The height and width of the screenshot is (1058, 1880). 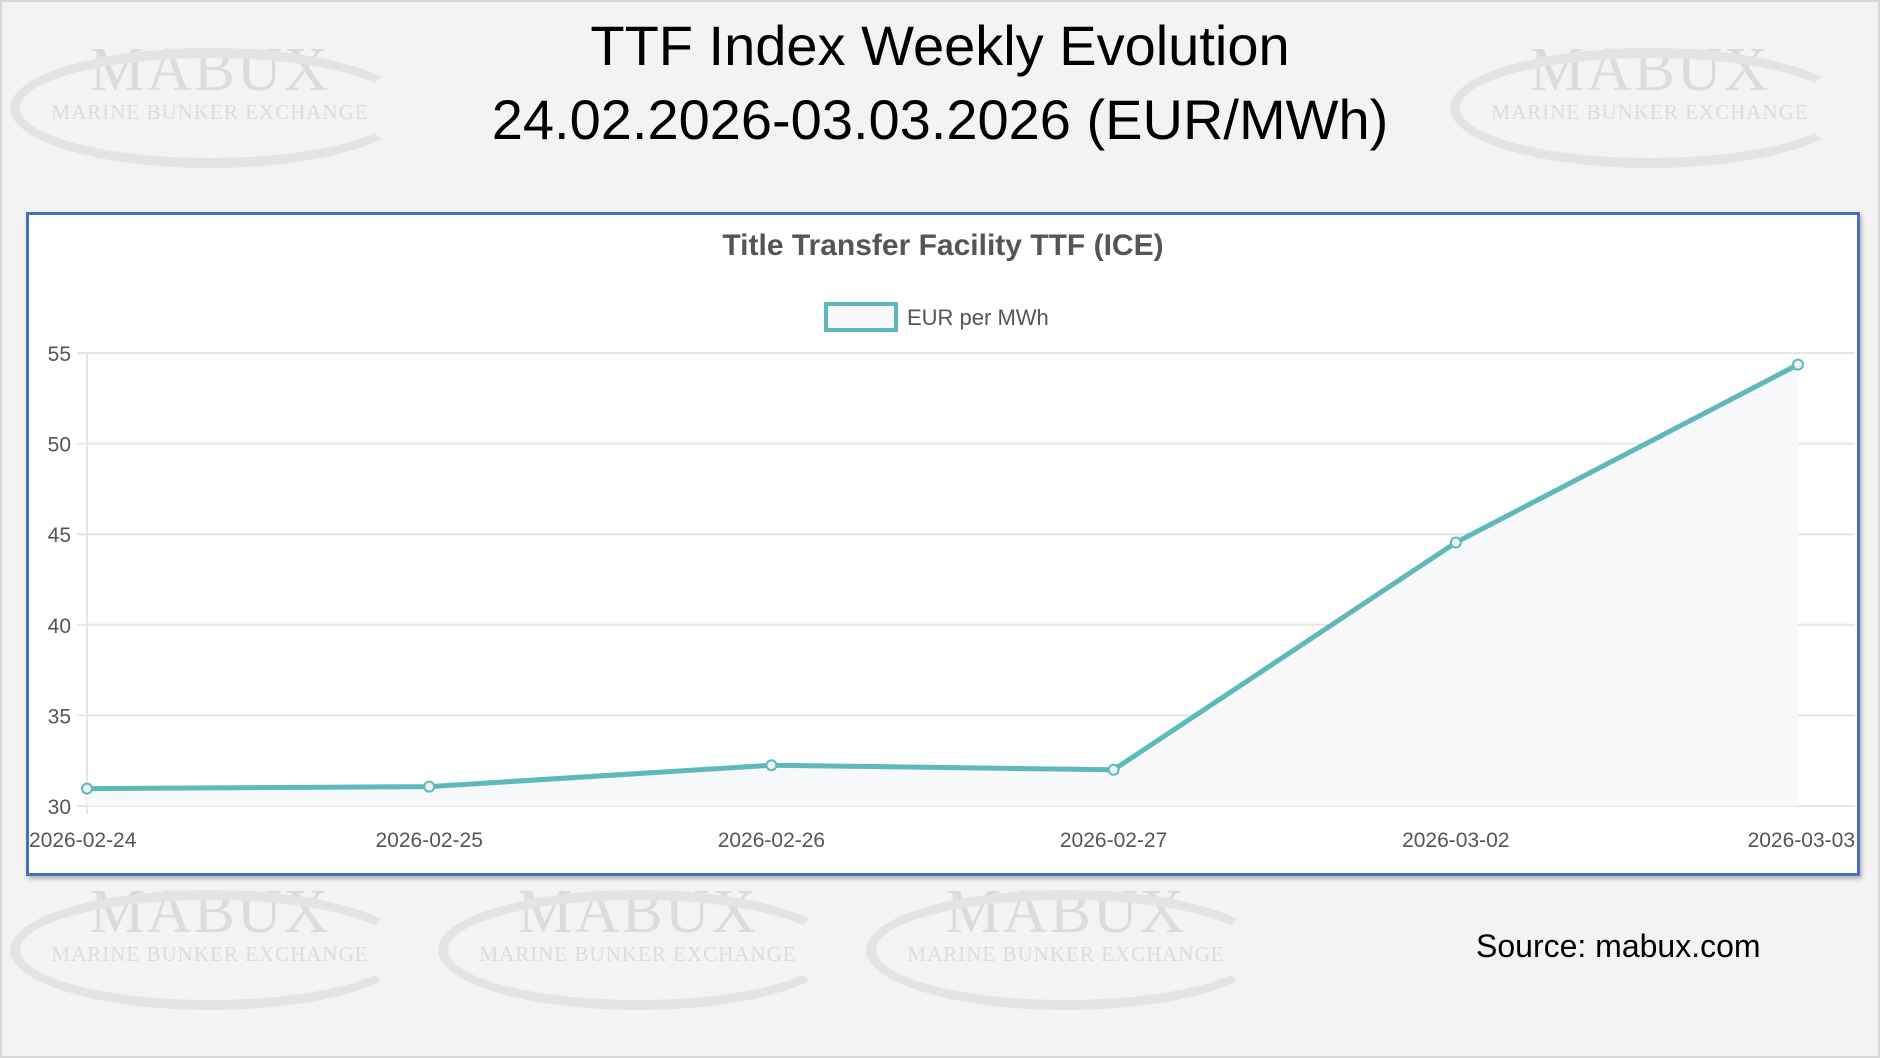 I want to click on x-tick-label: 2026-02-26, so click(x=771, y=840).